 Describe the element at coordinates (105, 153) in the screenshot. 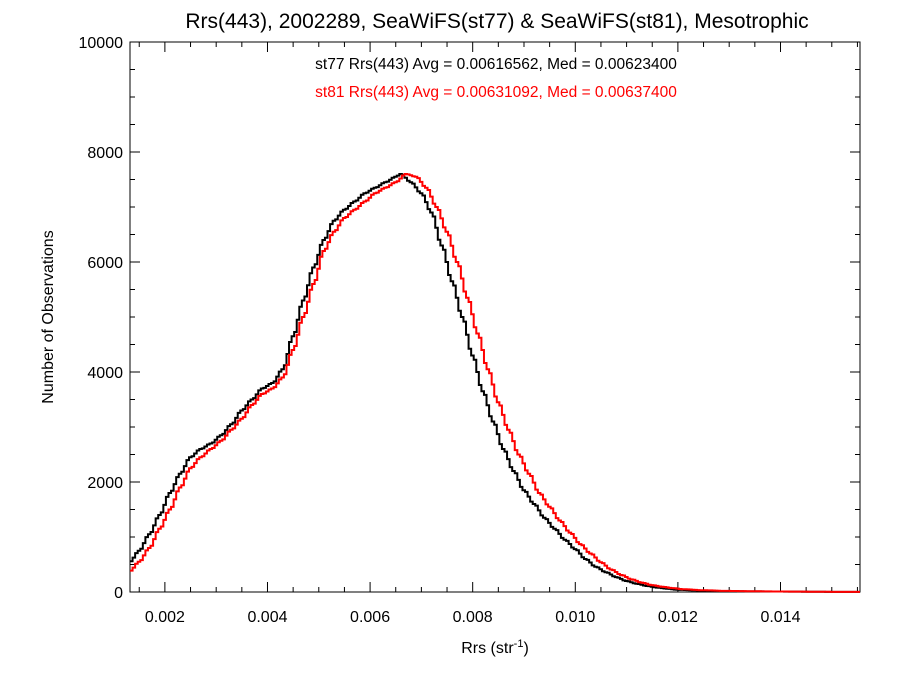

I see `y-tick-label: 8000` at that location.